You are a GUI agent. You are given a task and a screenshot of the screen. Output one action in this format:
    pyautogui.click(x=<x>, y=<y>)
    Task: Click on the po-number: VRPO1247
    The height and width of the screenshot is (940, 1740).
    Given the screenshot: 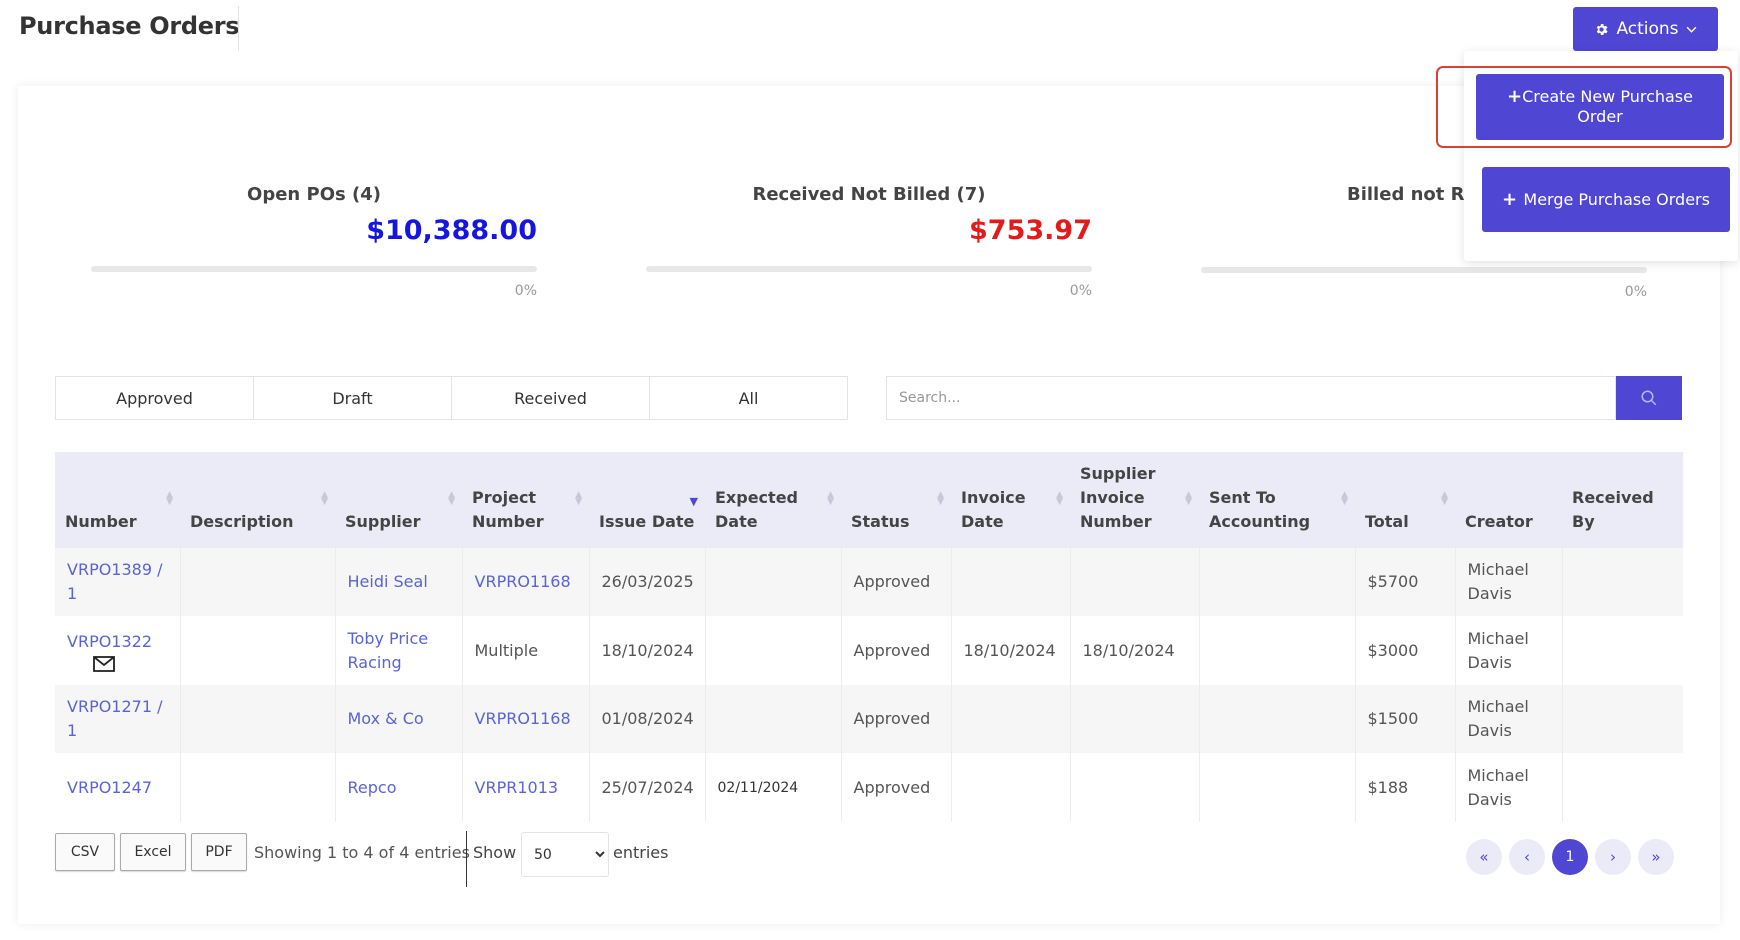 What is the action you would take?
    pyautogui.click(x=117, y=787)
    